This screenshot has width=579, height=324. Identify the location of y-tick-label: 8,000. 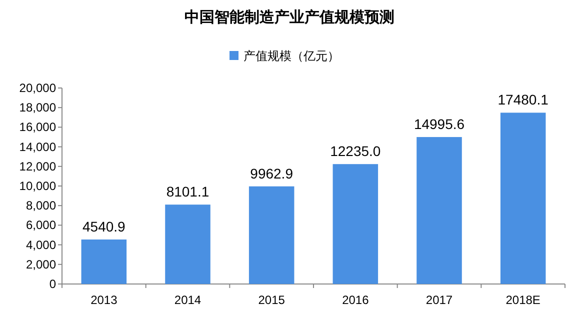
(41, 205).